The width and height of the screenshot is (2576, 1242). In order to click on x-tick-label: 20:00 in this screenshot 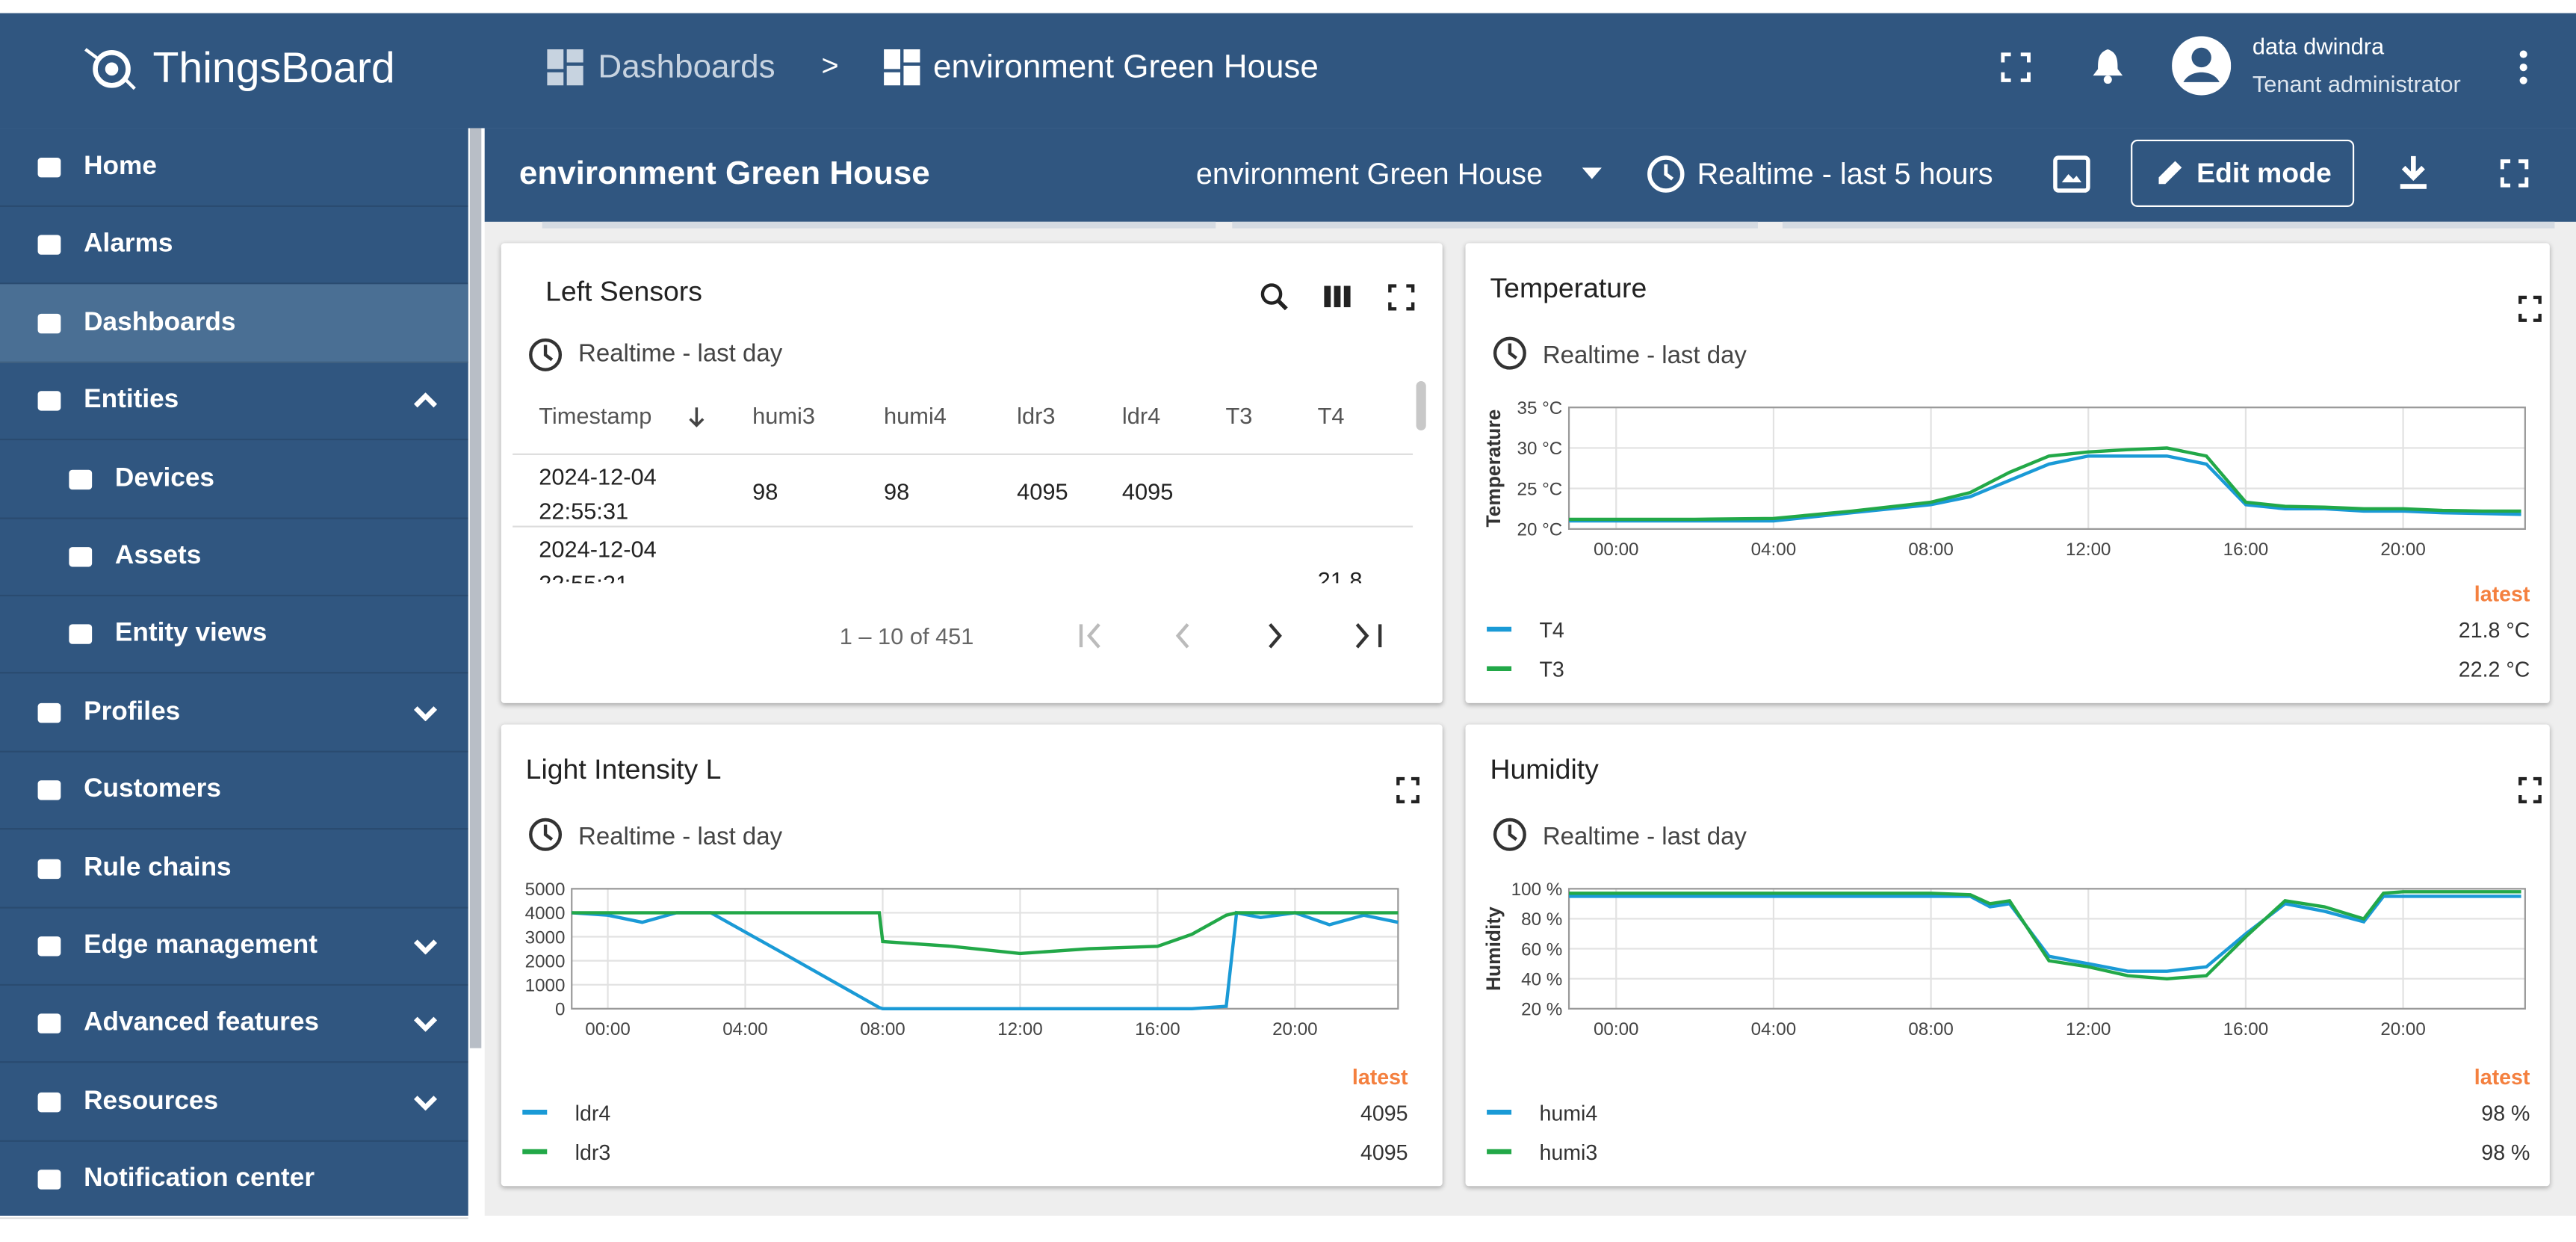, I will do `click(1295, 1029)`.